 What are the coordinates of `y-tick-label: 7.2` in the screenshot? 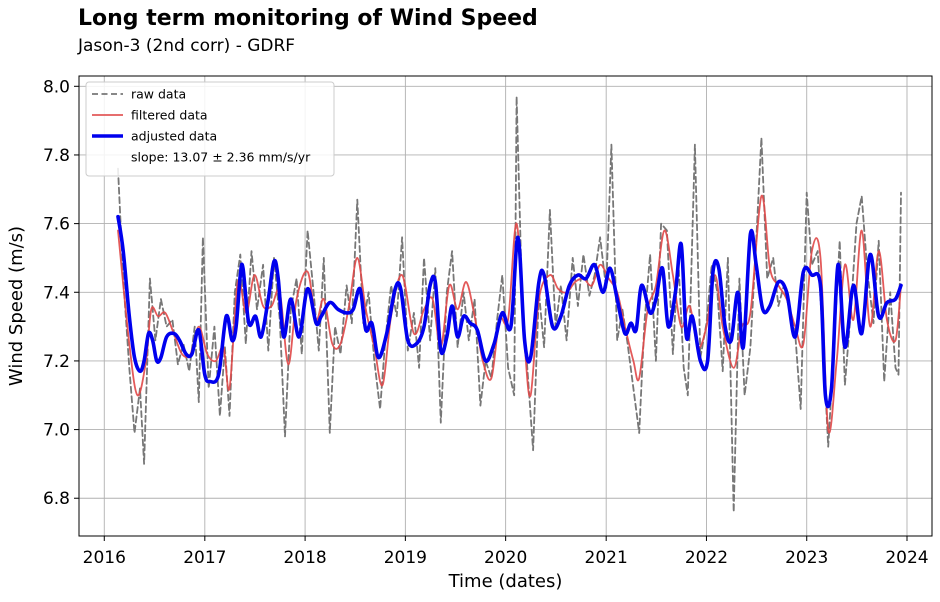 It's located at (56, 362).